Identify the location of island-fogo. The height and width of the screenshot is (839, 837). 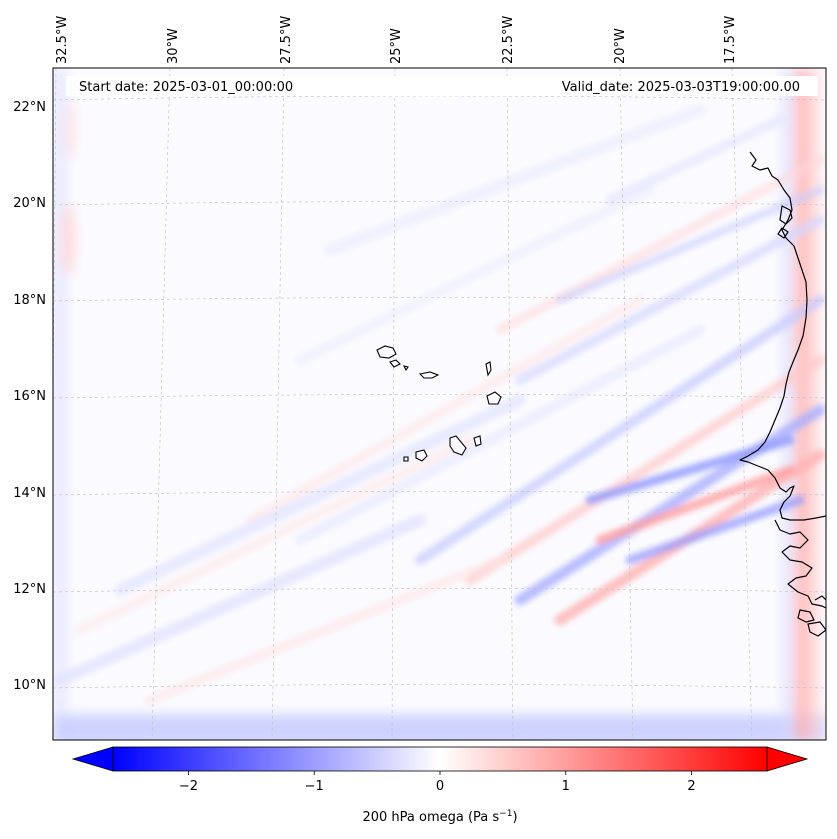
(421, 455).